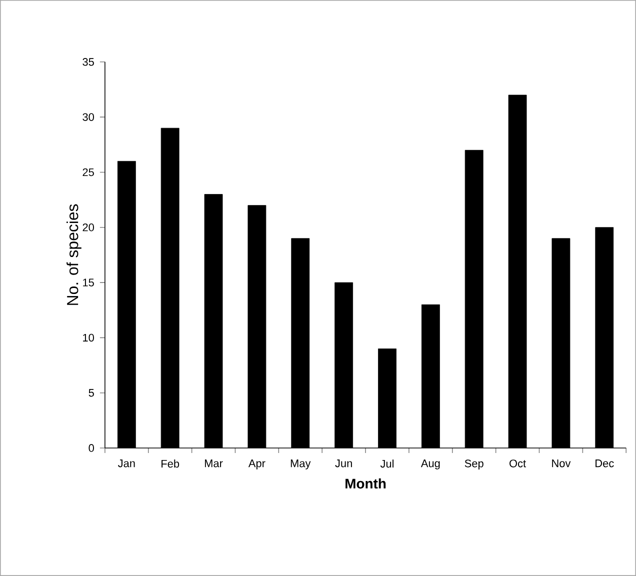  I want to click on y-tick-label: 0, so click(91, 448).